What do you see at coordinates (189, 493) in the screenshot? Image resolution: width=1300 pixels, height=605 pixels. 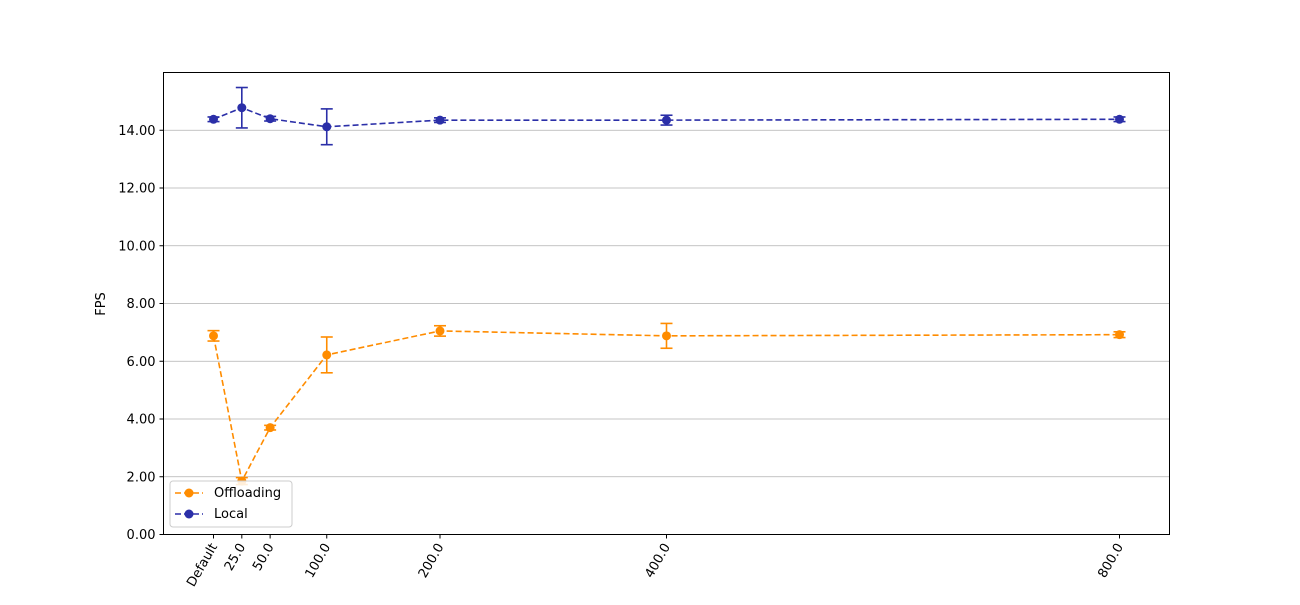 I see `legend-marker-offloading` at bounding box center [189, 493].